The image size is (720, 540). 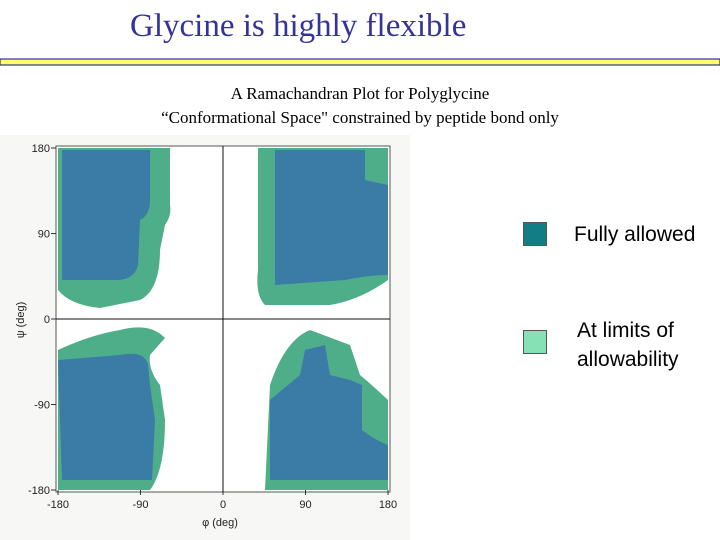 I want to click on subtitle: A Ramachandran Plot for Polyglycine, so click(x=360, y=93).